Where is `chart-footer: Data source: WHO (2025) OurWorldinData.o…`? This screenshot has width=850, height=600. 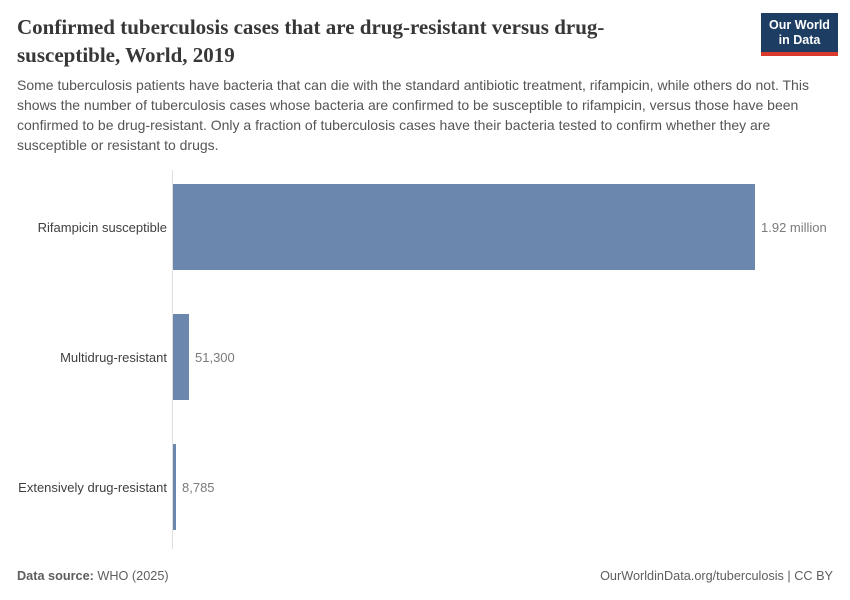
chart-footer: Data source: WHO (2025) OurWorldinData.o… is located at coordinates (425, 576).